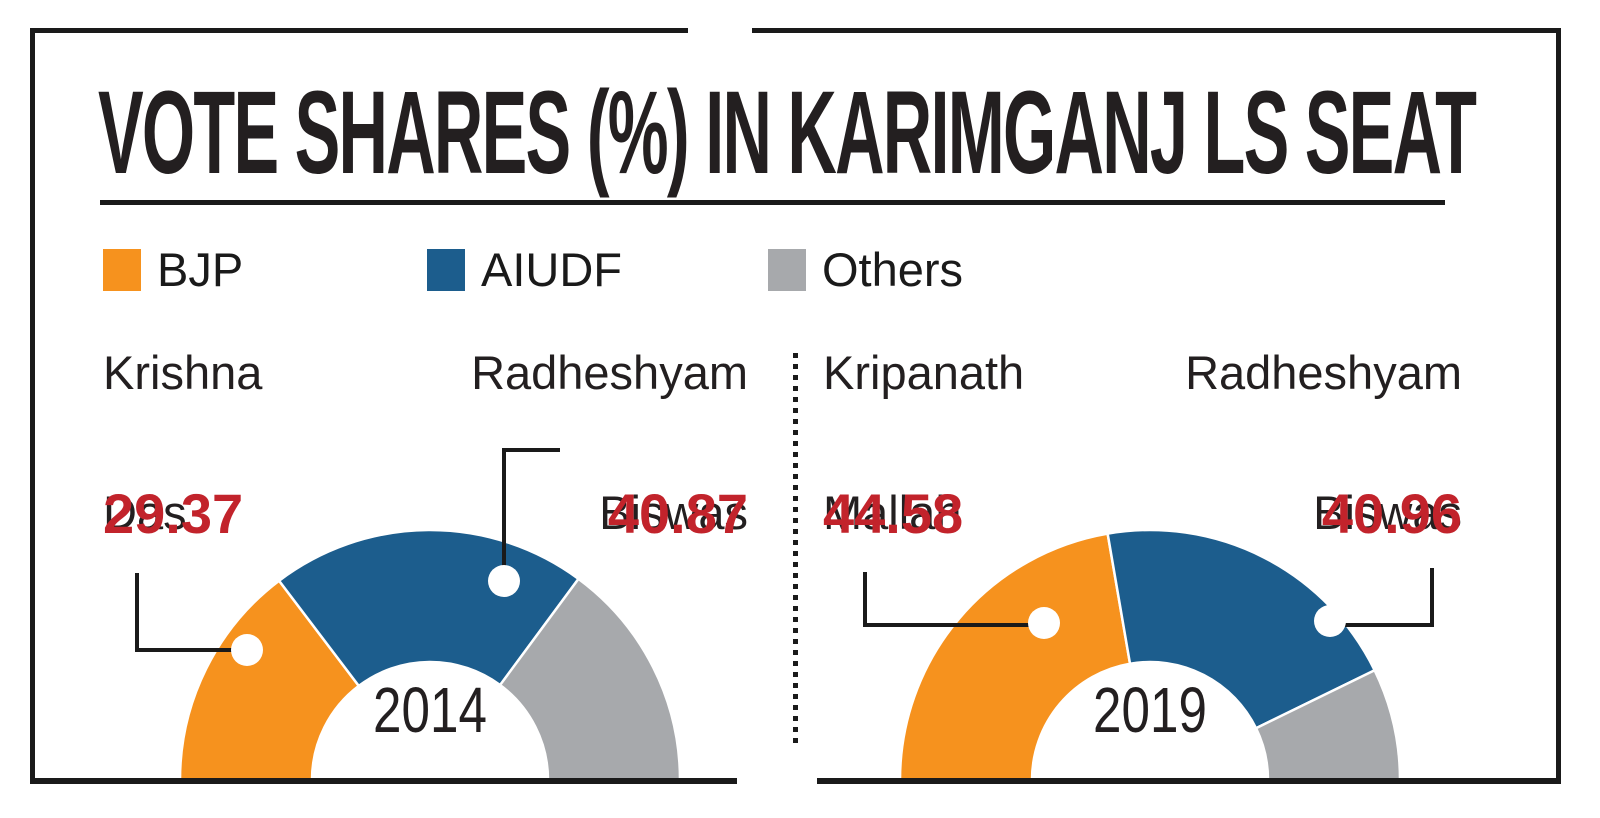  What do you see at coordinates (1156, 30) in the screenshot?
I see `frame-top-right` at bounding box center [1156, 30].